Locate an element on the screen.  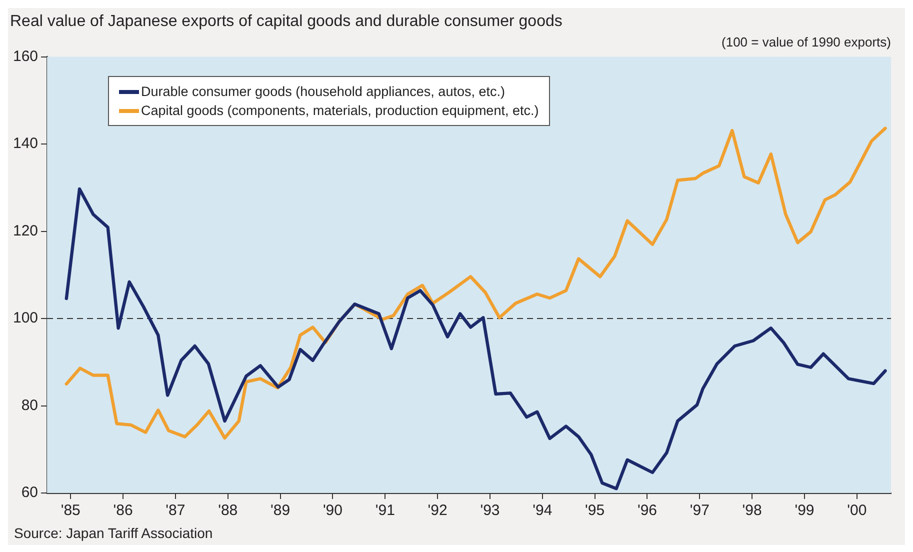
legend-label: Capital goods (components, materials, production equipment, etc.) is located at coordinates (340, 111).